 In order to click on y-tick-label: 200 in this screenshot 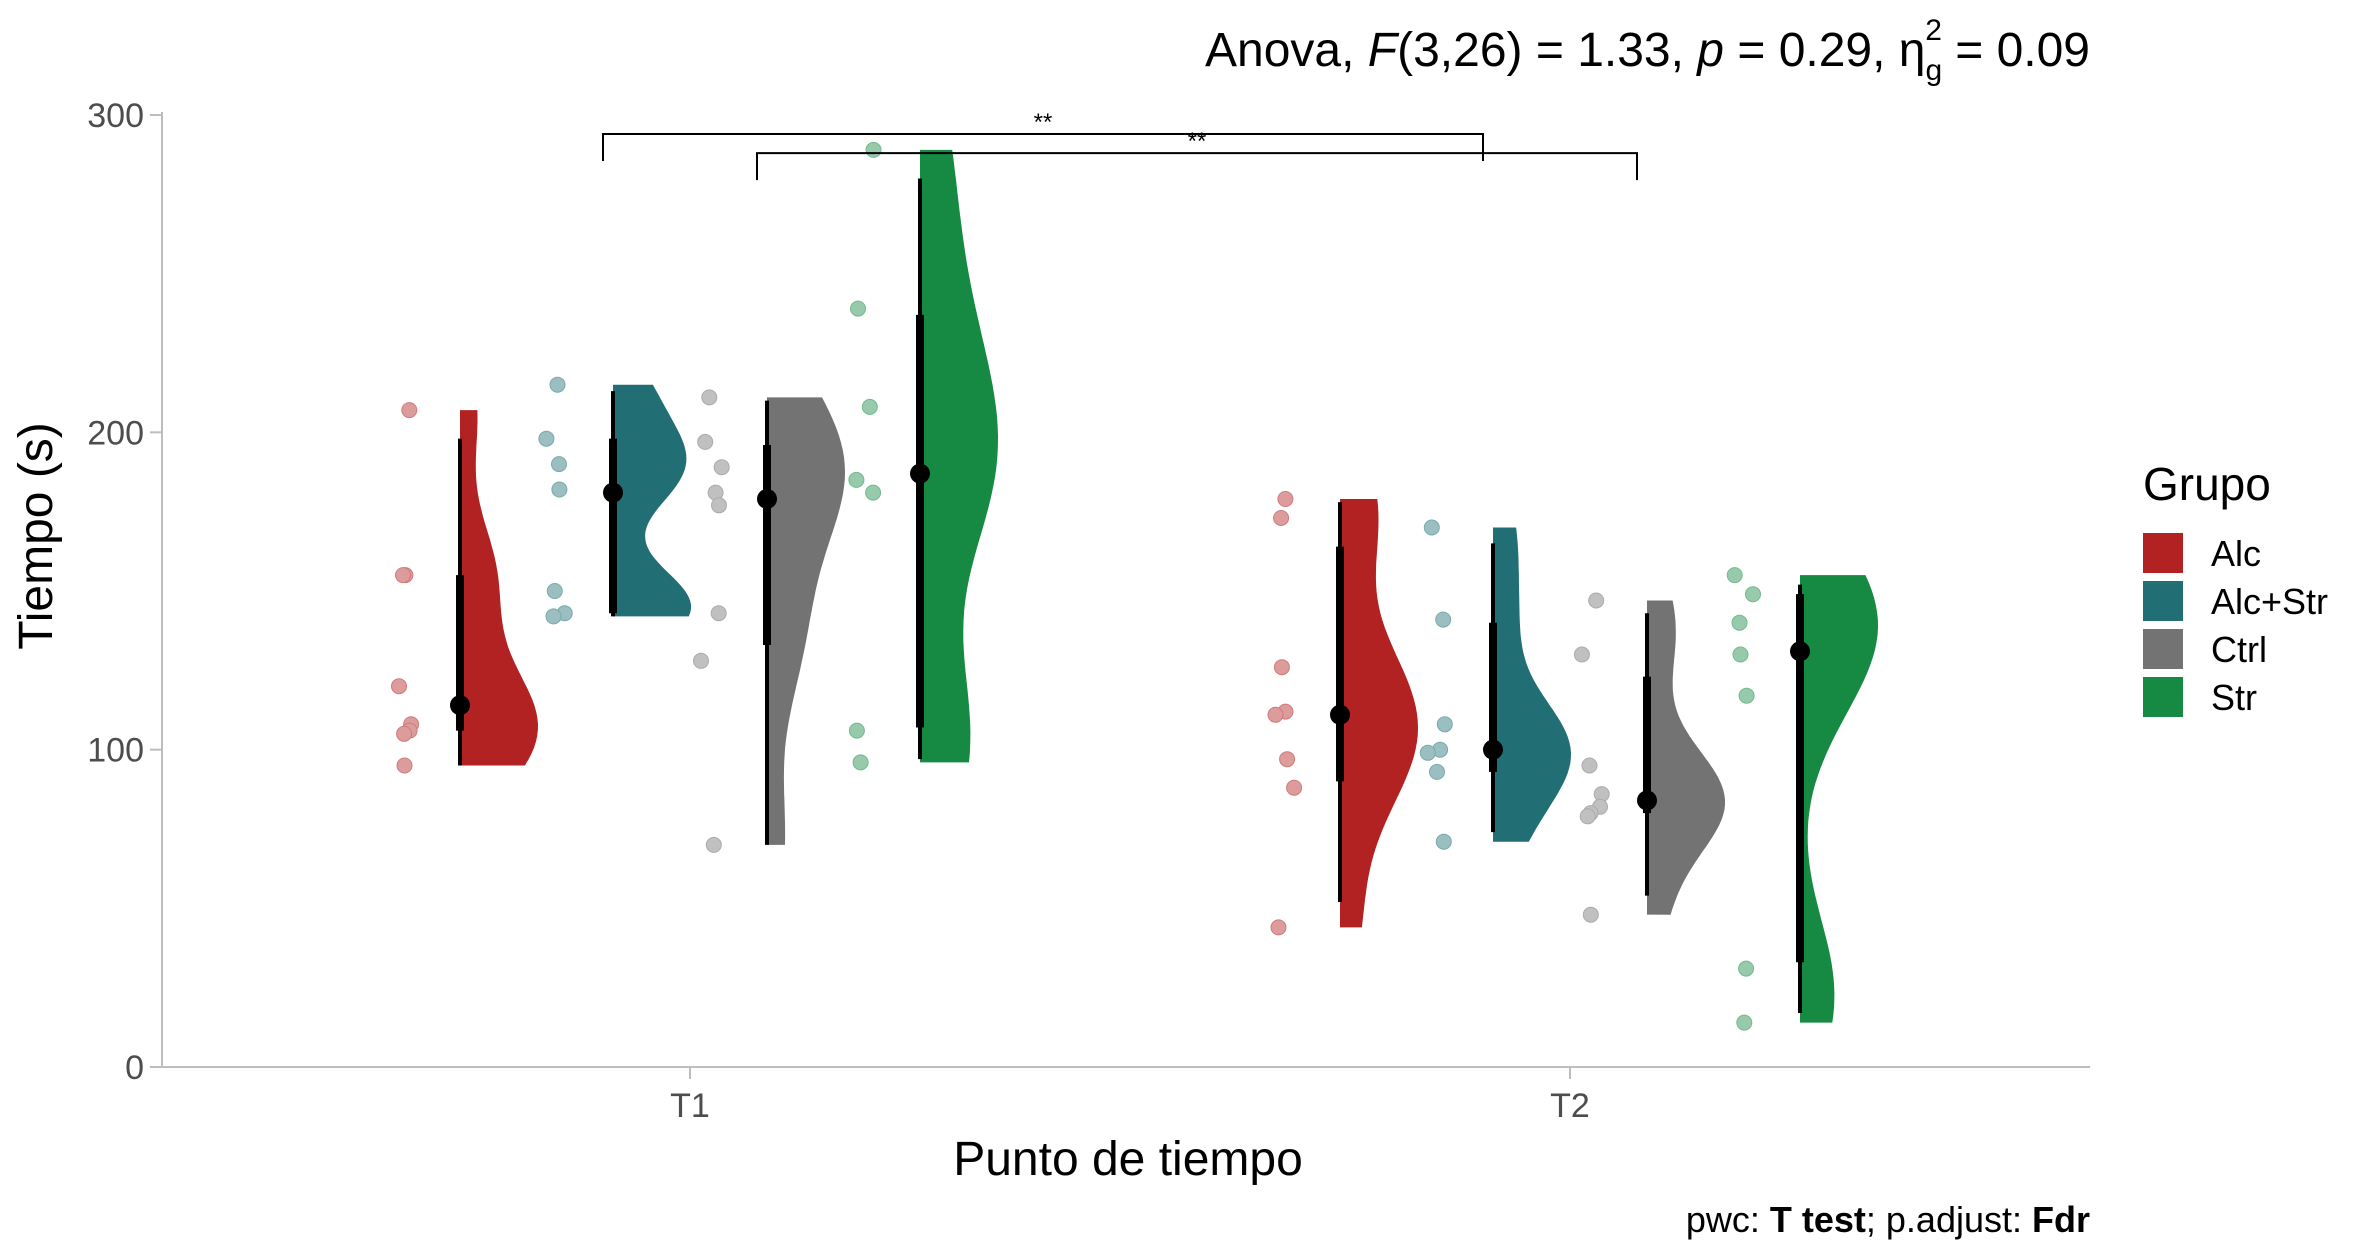, I will do `click(115, 433)`.